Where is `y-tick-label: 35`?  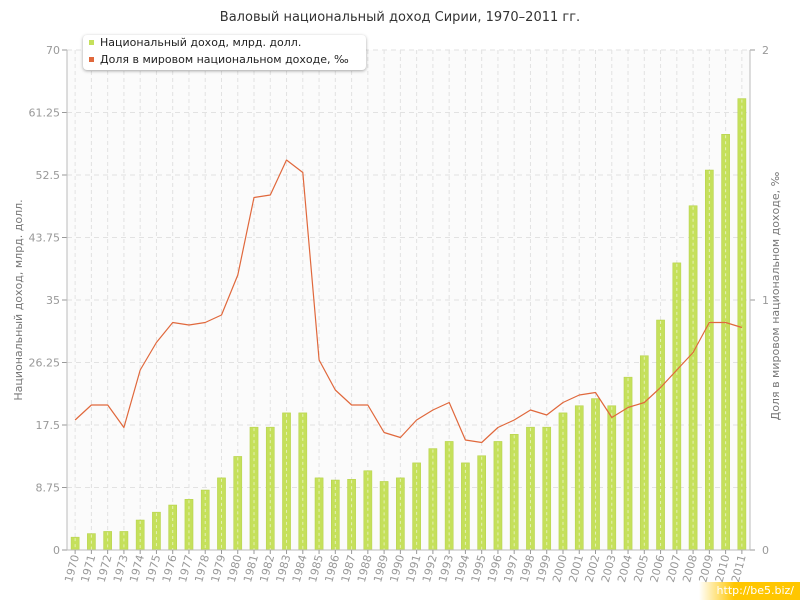
y-tick-label: 35 is located at coordinates (53, 300).